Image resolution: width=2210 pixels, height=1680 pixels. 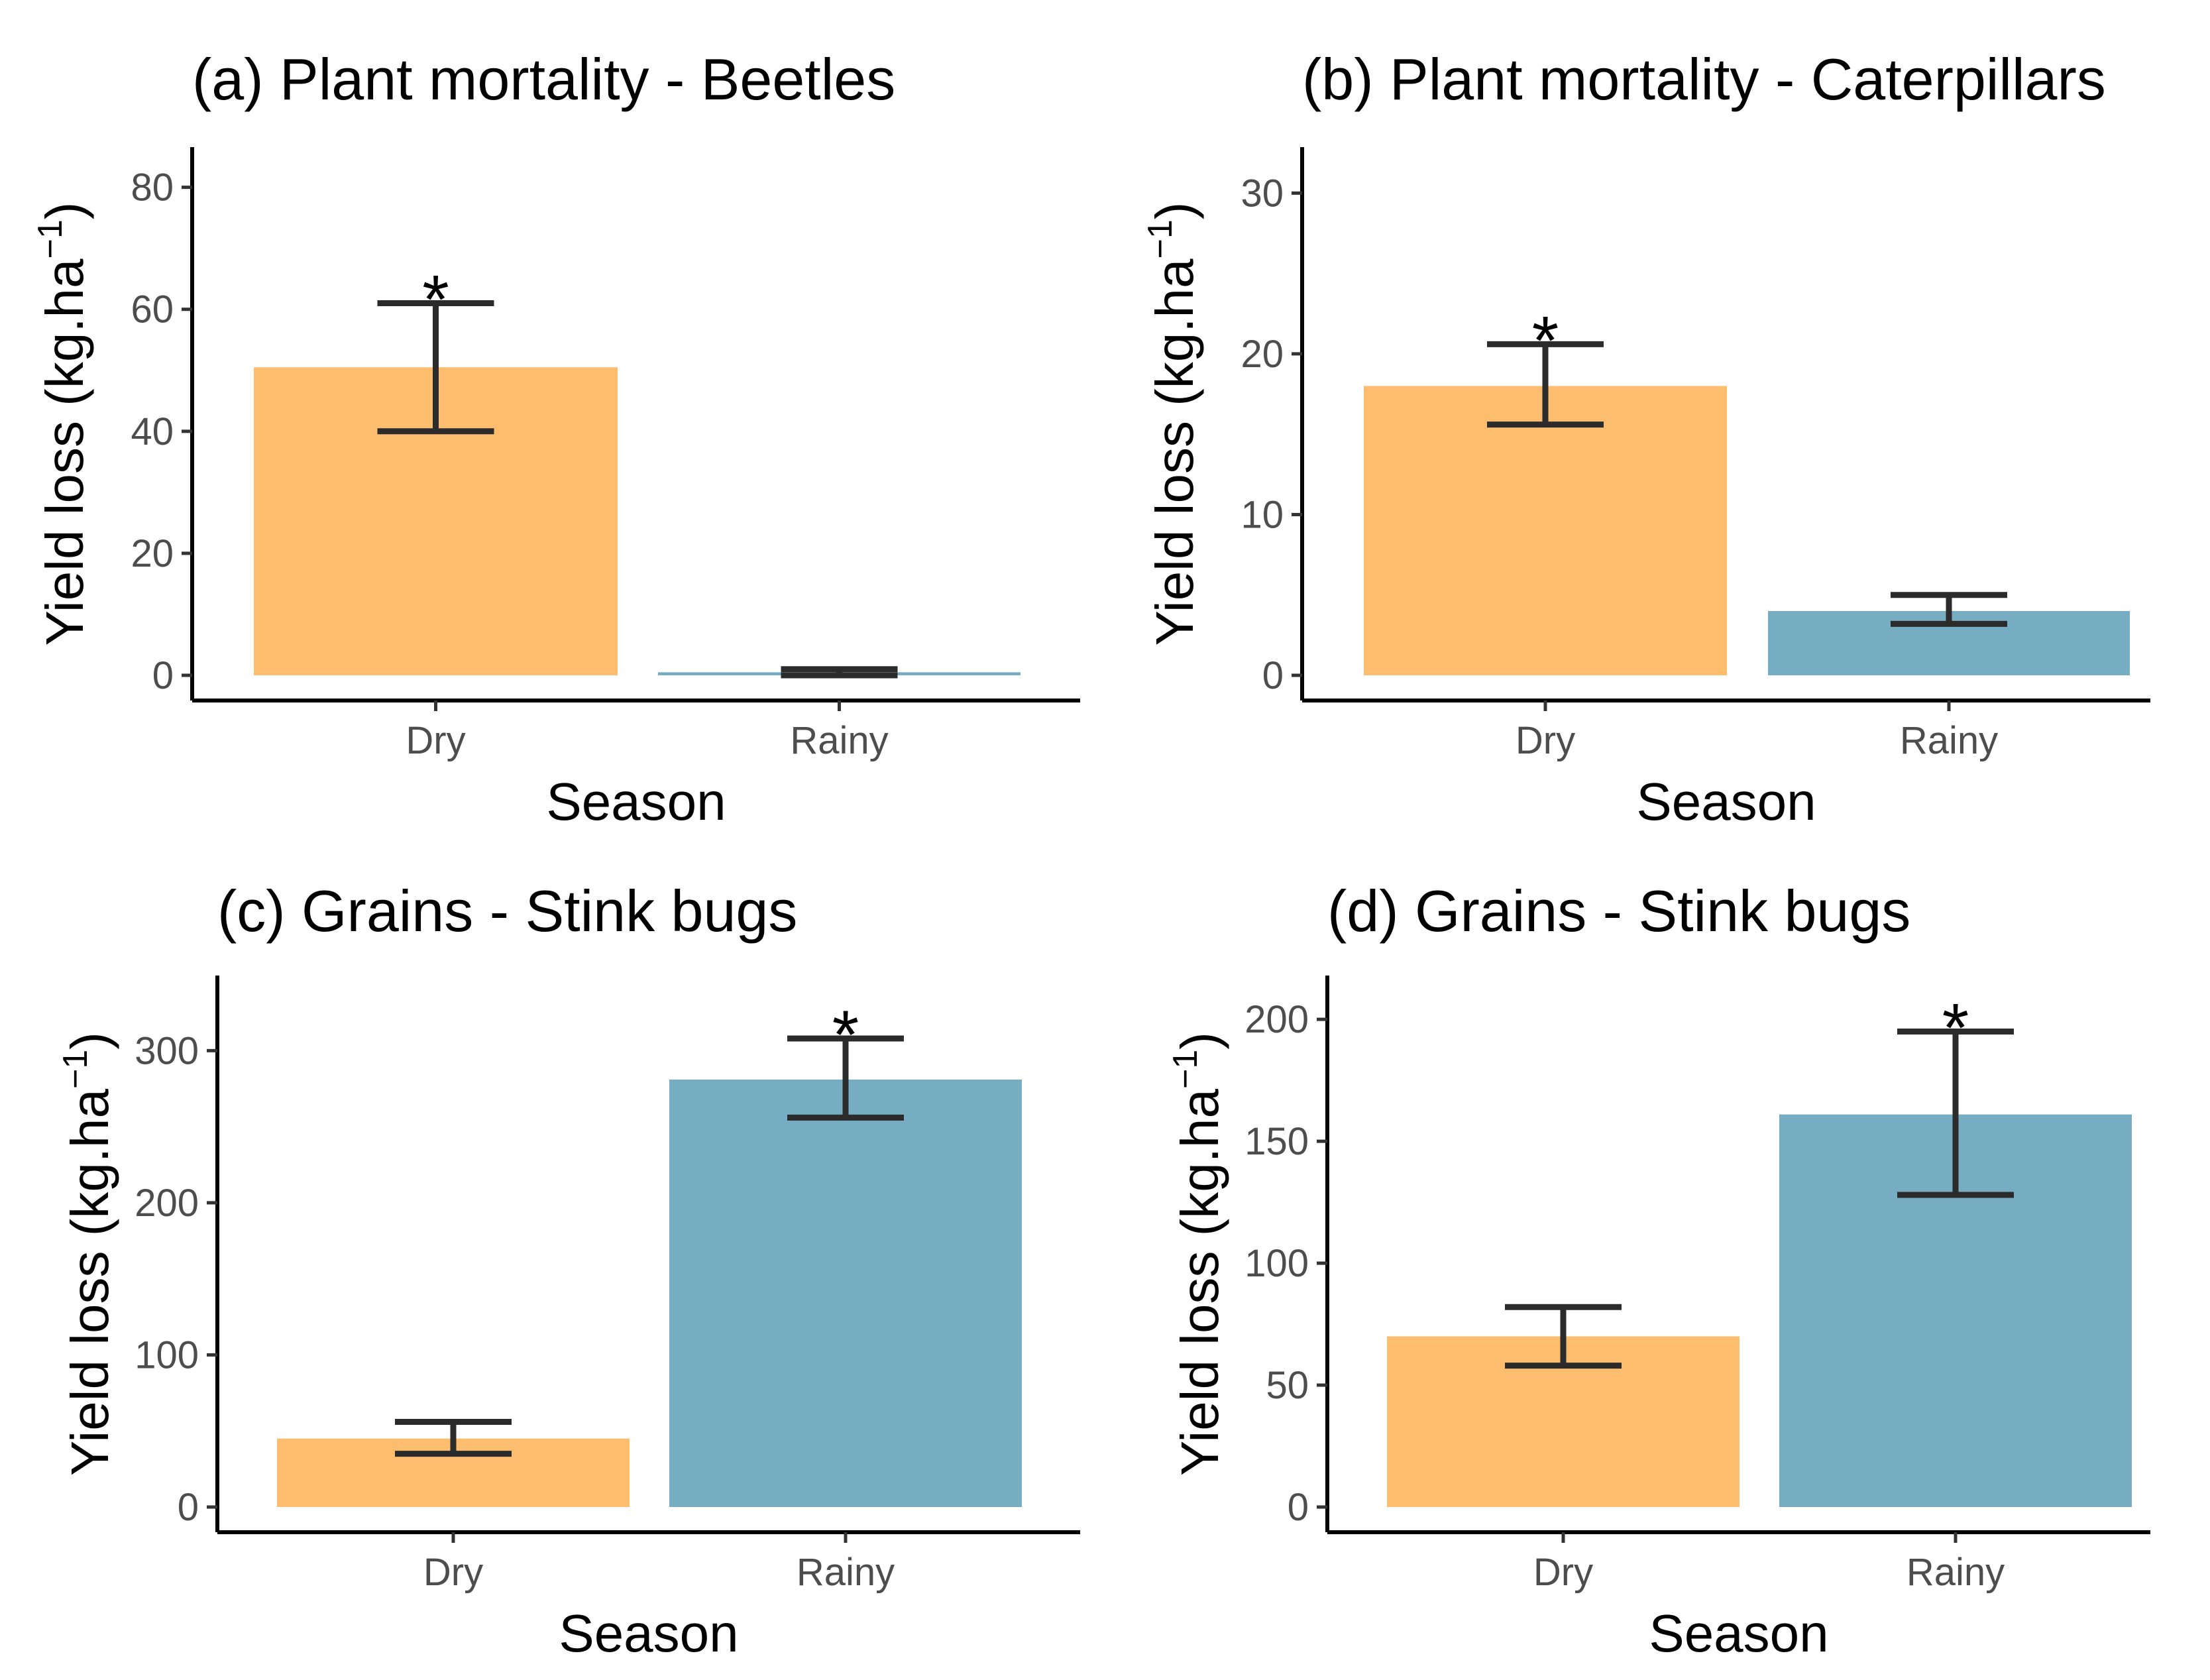 I want to click on bar-rainy, so click(x=845, y=1293).